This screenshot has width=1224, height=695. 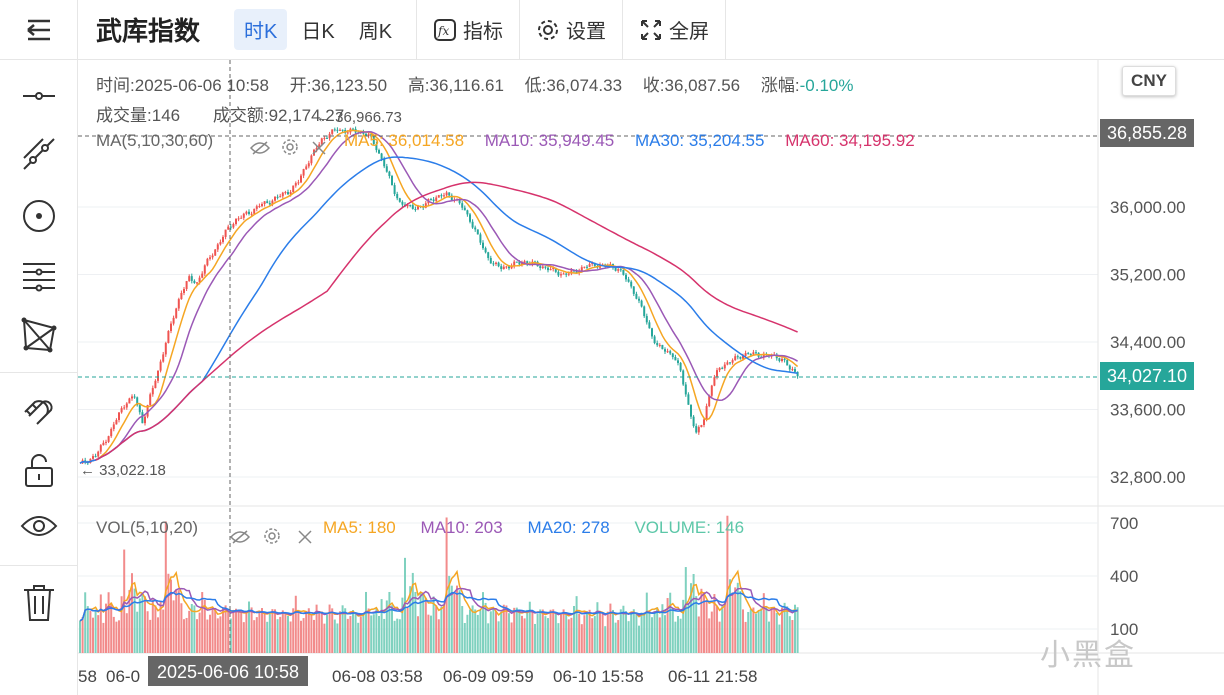 I want to click on collapse-menu-button, so click(x=39, y=30).